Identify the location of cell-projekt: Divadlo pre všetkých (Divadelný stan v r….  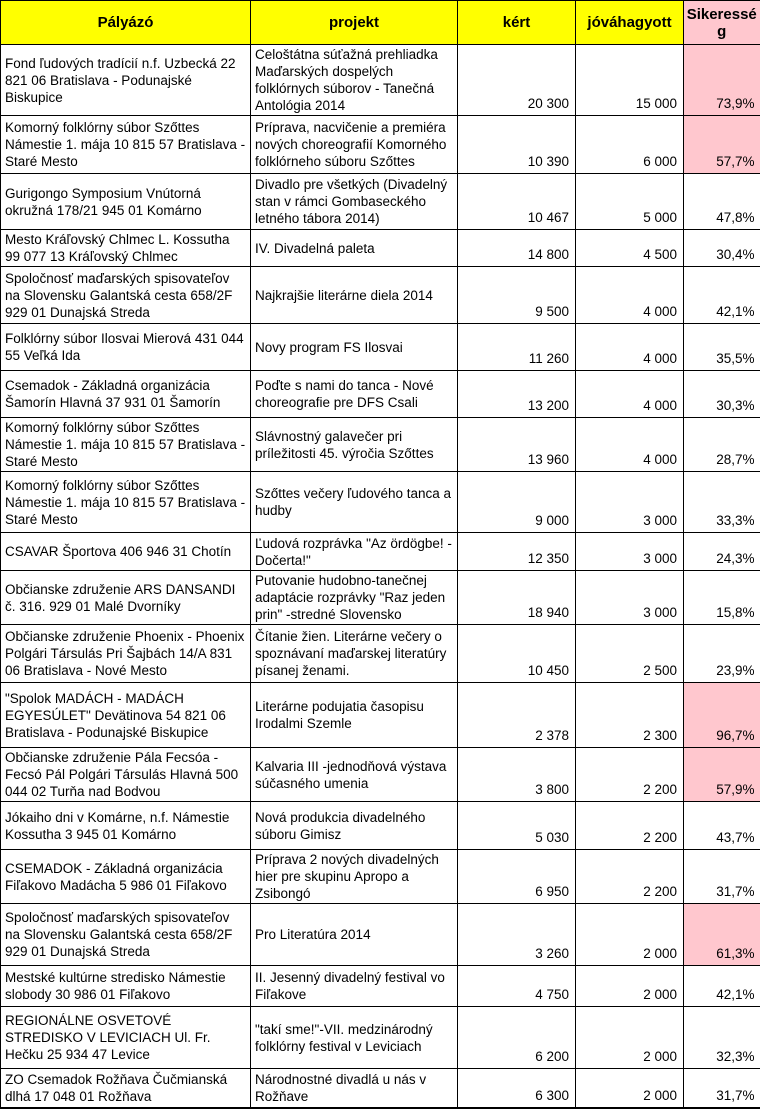
(354, 202).